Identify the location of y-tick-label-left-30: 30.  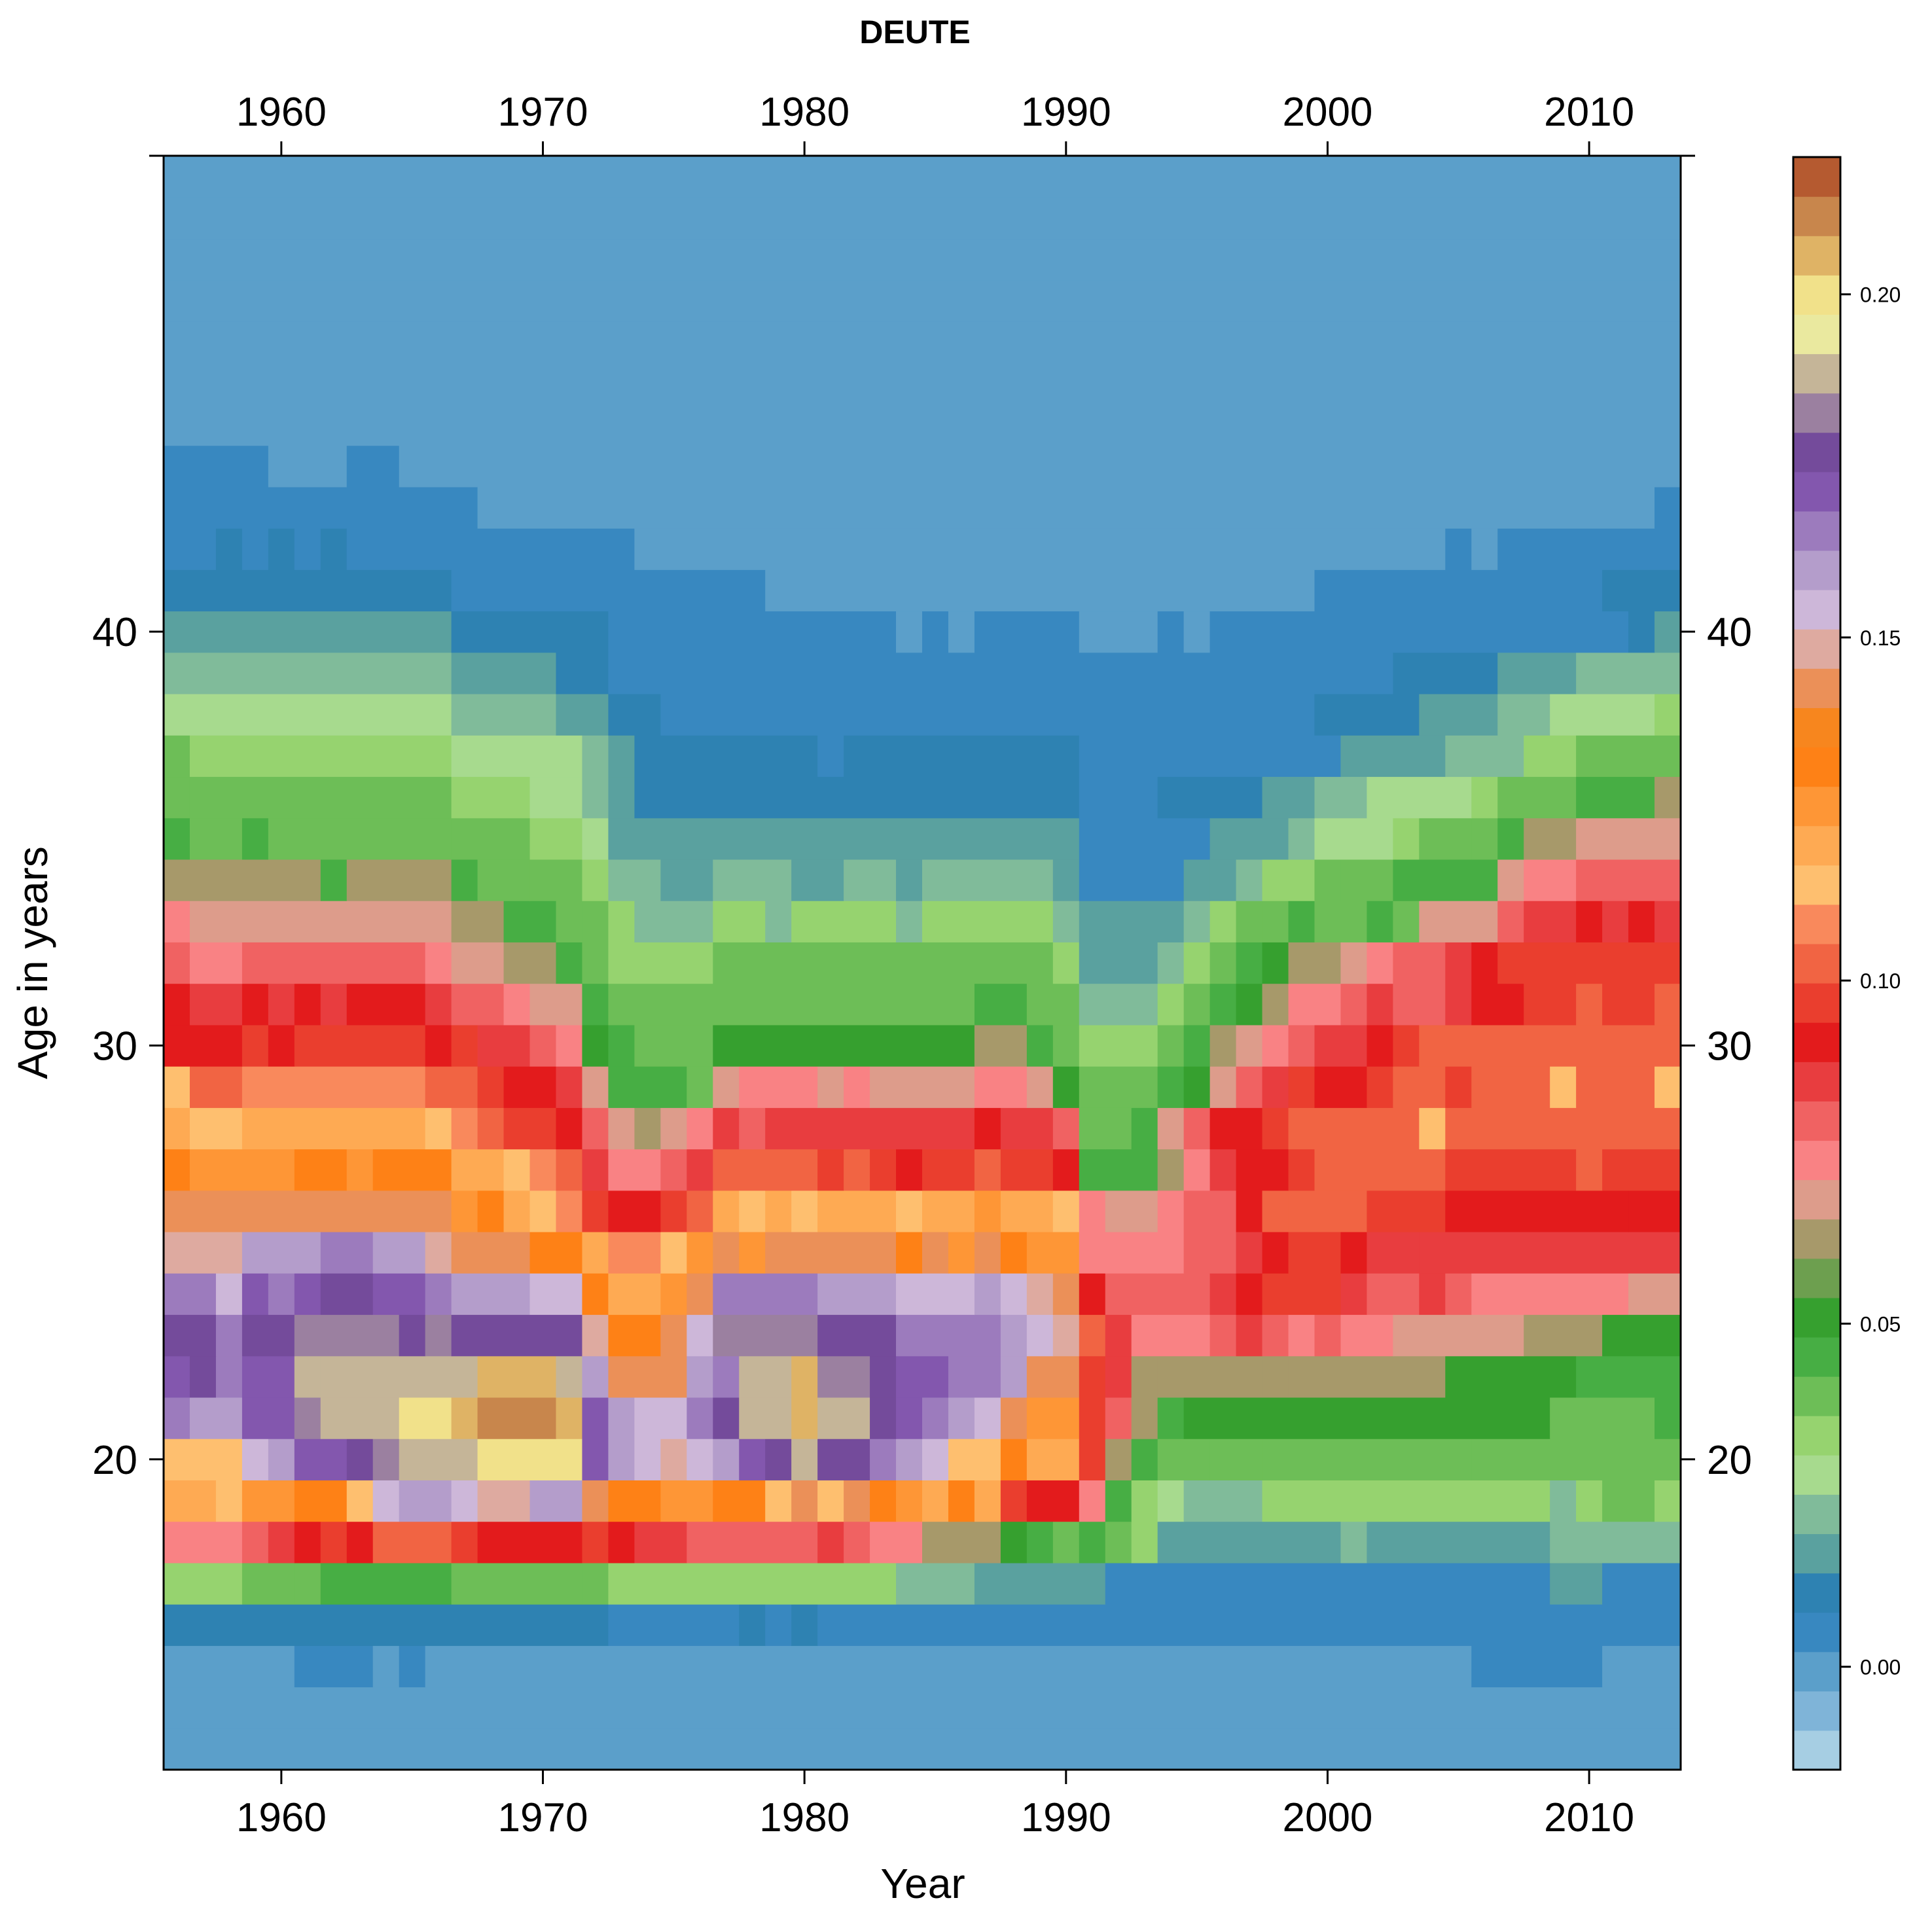
(114, 1046).